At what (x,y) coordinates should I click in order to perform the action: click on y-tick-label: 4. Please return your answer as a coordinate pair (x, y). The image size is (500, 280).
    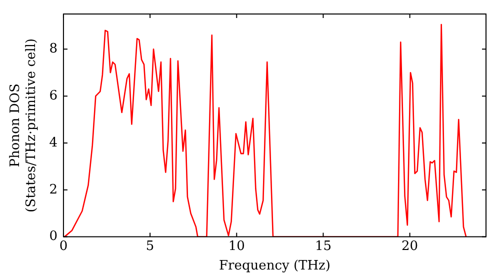
    Looking at the image, I should click on (53, 142).